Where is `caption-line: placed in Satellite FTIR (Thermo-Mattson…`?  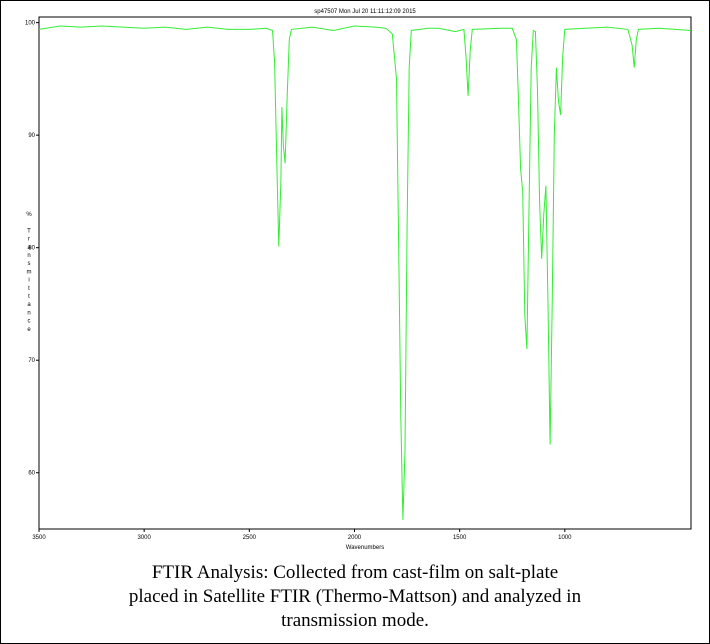
caption-line: placed in Satellite FTIR (Thermo-Mattson… is located at coordinates (355, 596).